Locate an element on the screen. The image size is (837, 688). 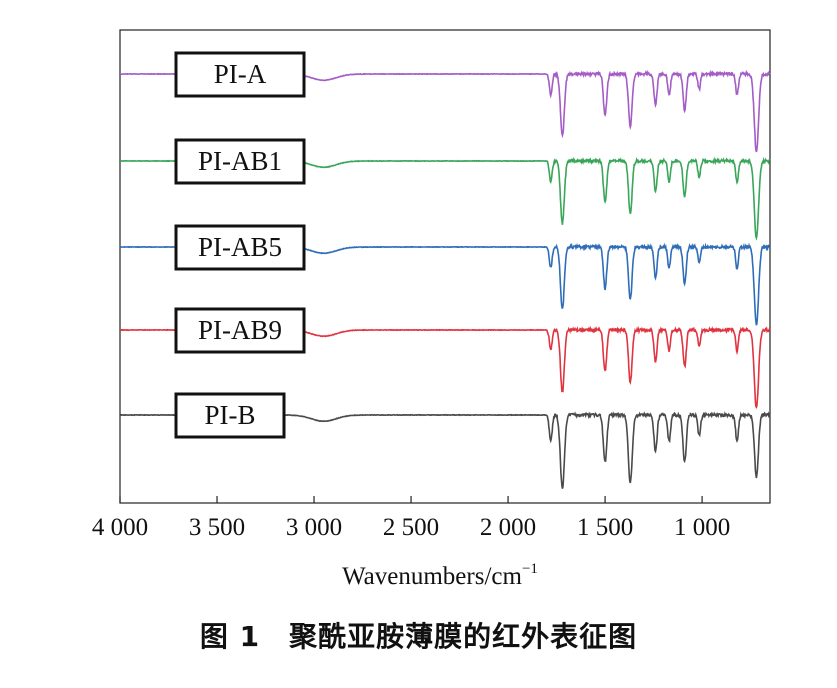
legend-layer: PI-A PI-AB1 PI-AB5 PI-AB9 PI-B is located at coordinates (240, 245).